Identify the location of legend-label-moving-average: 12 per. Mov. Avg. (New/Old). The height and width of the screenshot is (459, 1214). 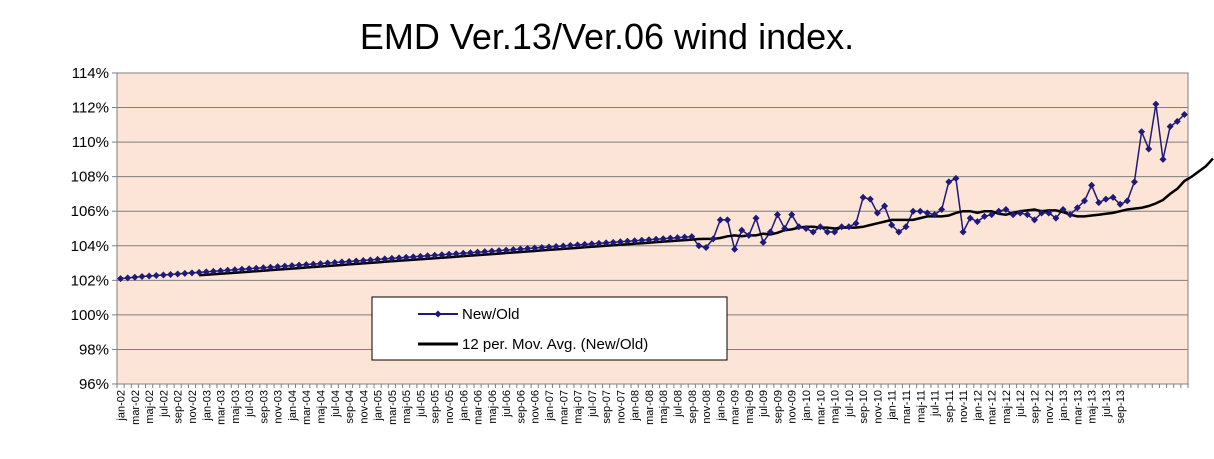
(555, 344).